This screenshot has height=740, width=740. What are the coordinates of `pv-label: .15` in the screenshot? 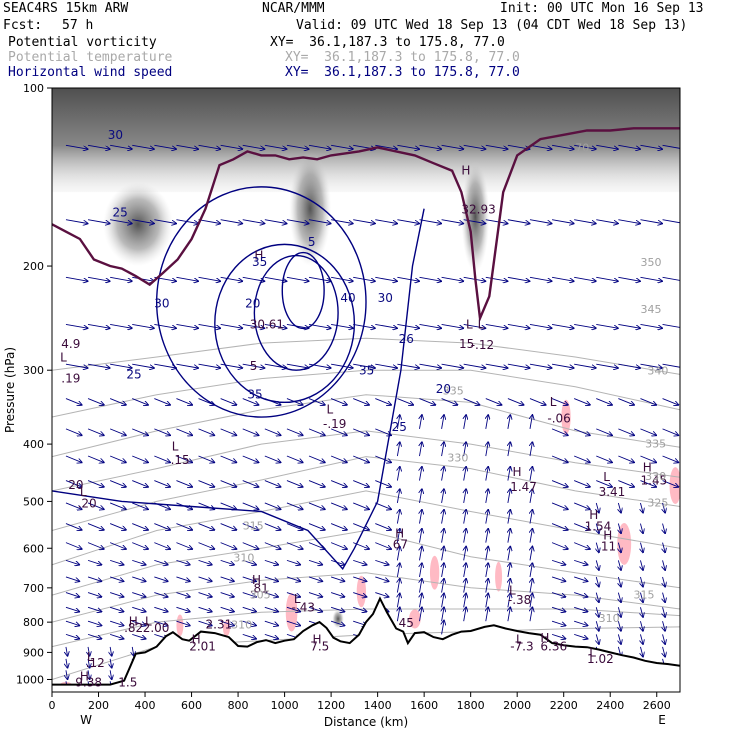 It's located at (180, 460).